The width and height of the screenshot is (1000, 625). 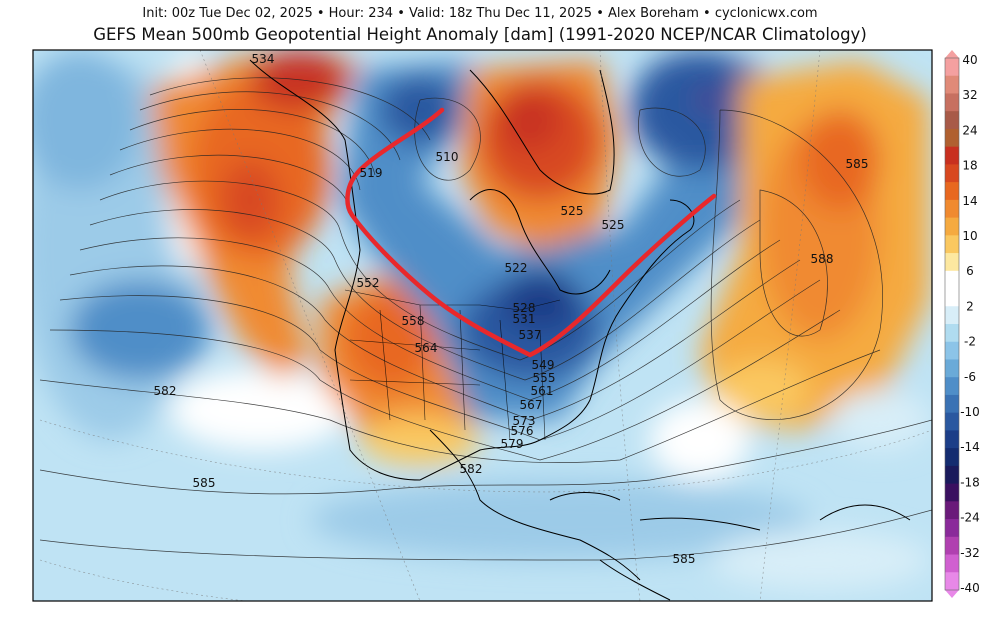 I want to click on contour-label: 552, so click(x=368, y=283).